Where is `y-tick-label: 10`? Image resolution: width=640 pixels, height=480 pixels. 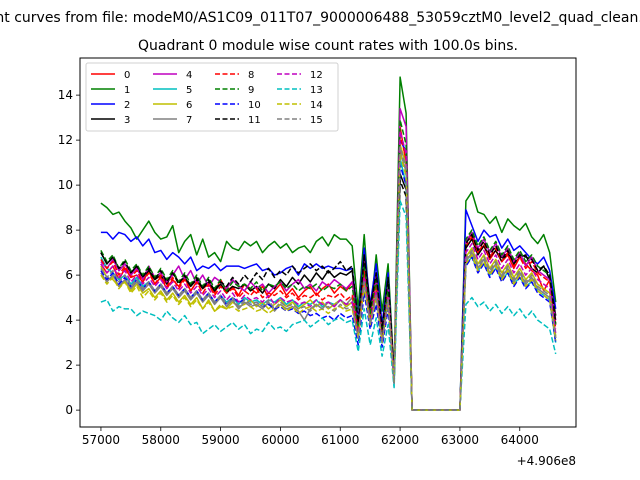 y-tick-label: 10 is located at coordinates (65, 185).